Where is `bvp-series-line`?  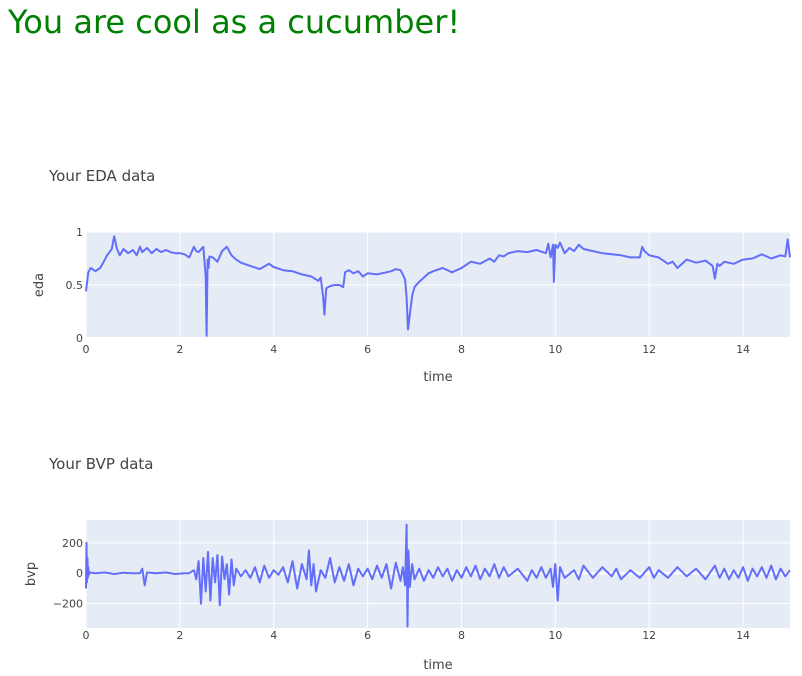 bvp-series-line is located at coordinates (438, 575).